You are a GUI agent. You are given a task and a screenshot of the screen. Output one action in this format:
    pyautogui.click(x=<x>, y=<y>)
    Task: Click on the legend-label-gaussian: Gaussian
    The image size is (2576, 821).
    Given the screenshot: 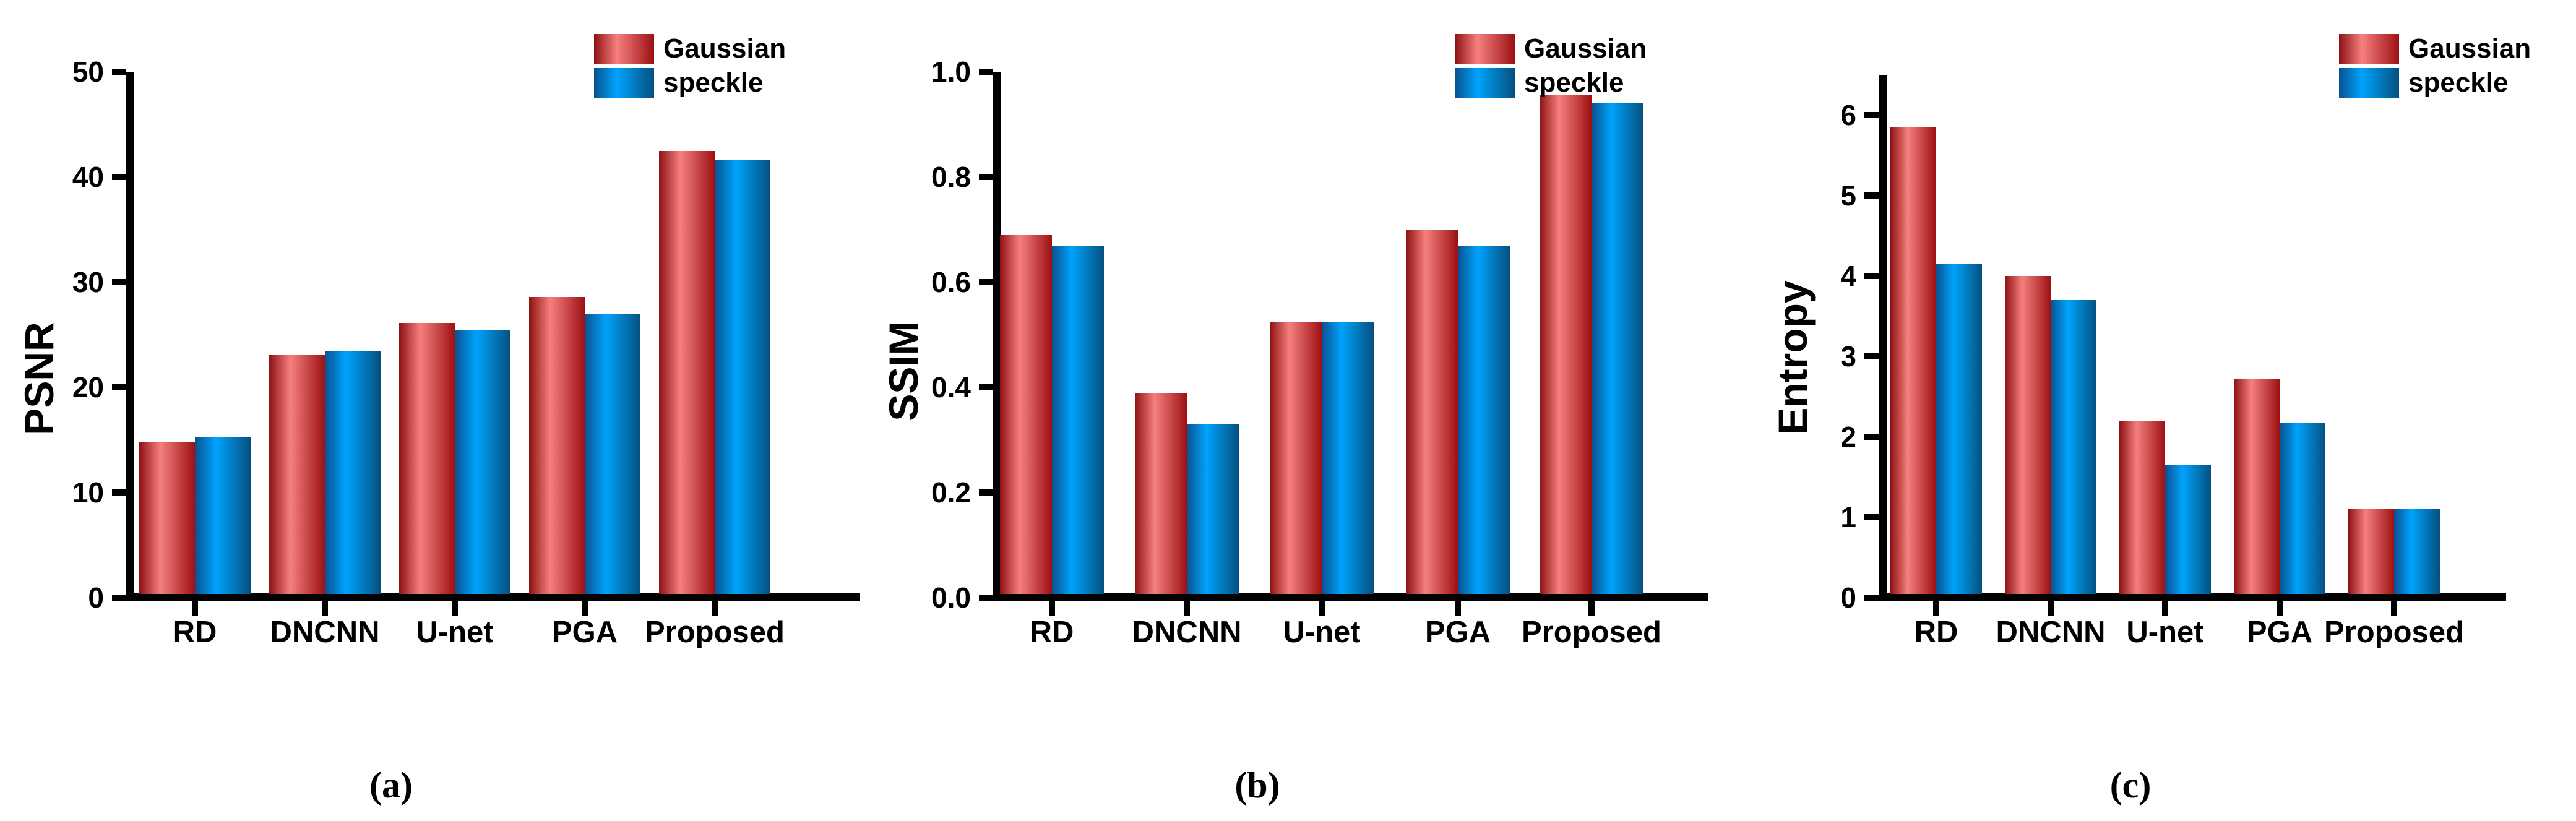 What is the action you would take?
    pyautogui.click(x=724, y=48)
    